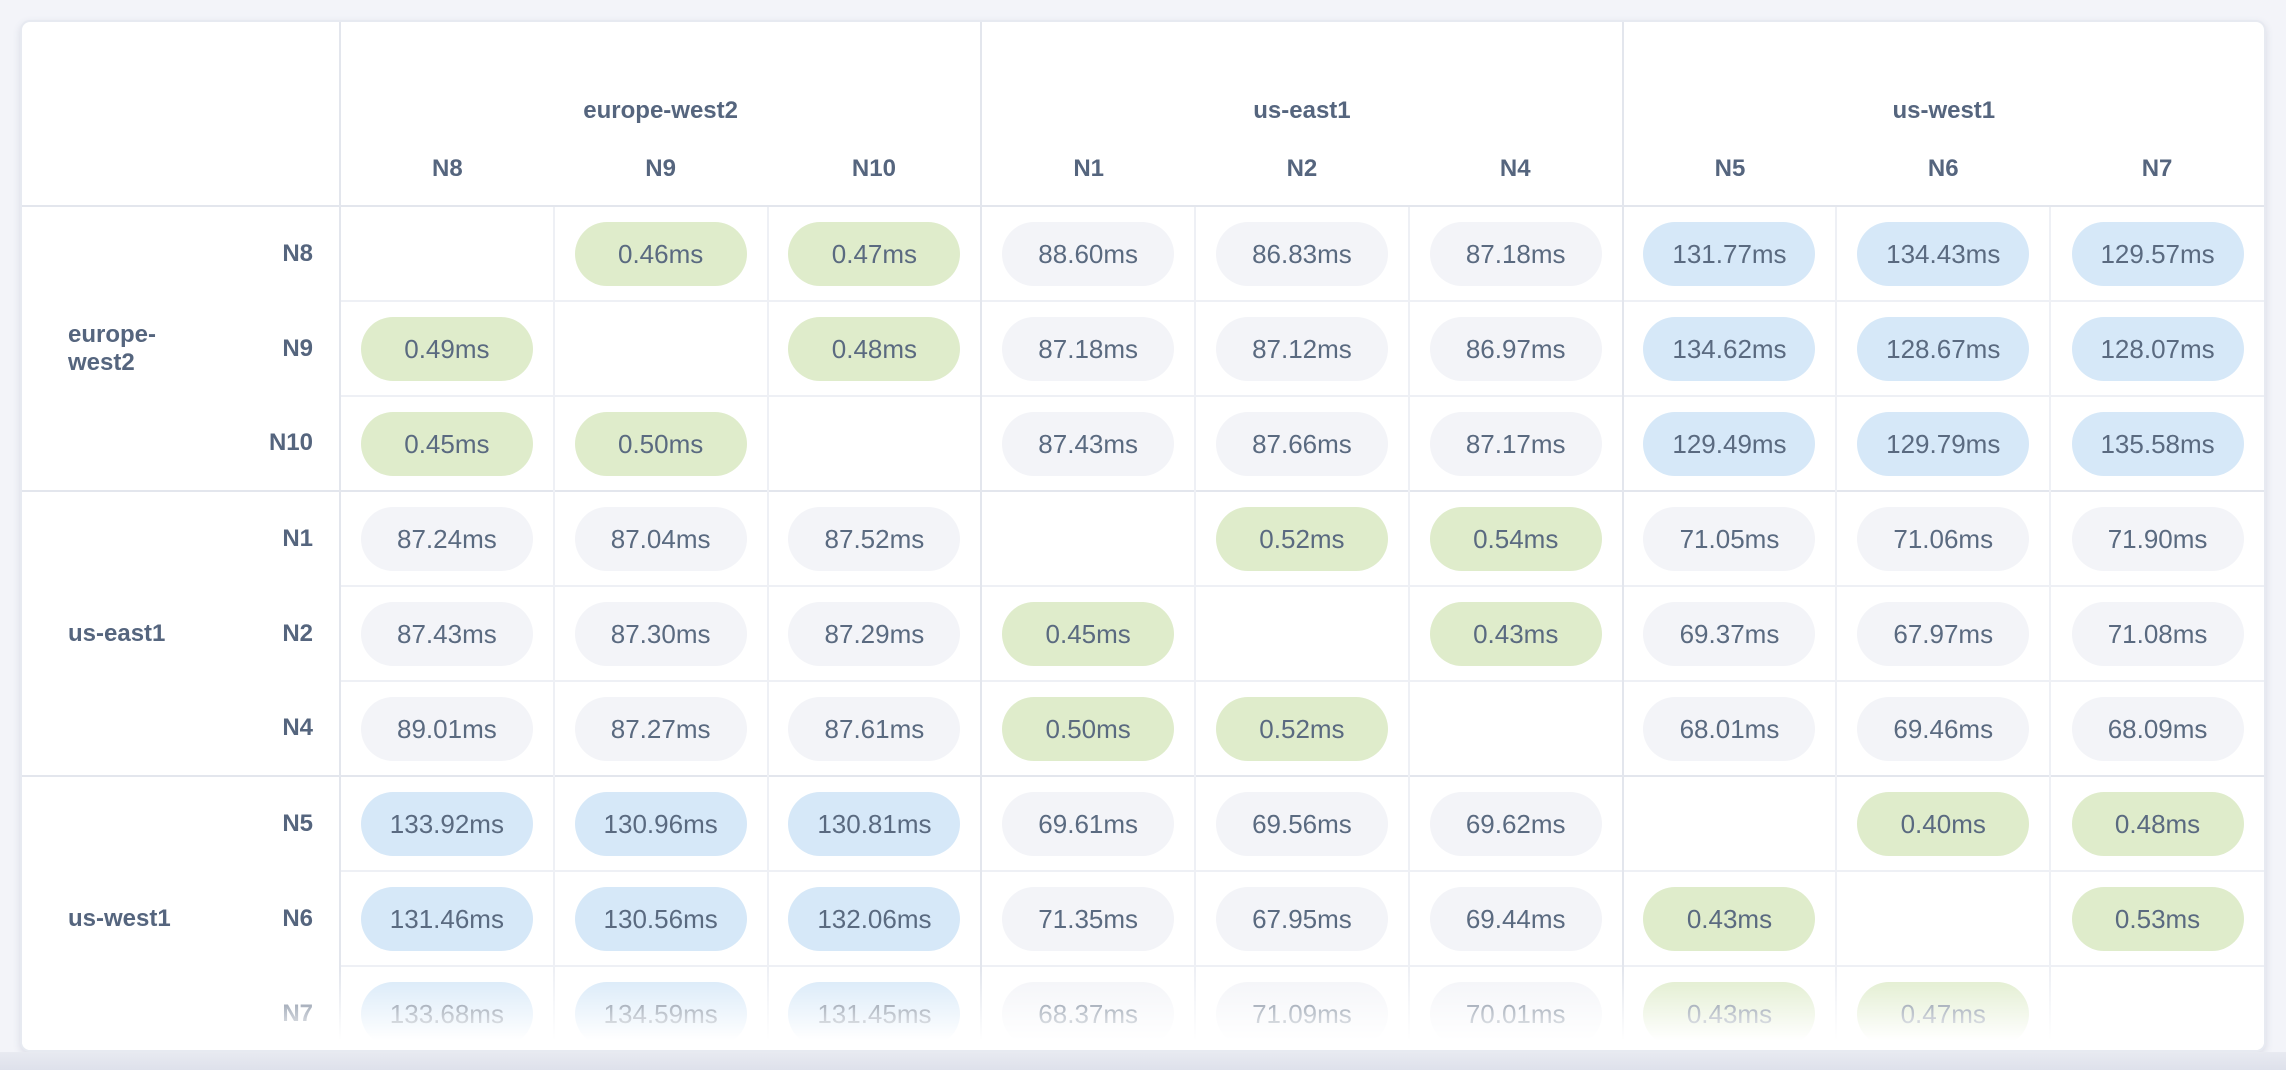 This screenshot has width=2286, height=1070. I want to click on latency-cell-N7-N10: 131.45ms, so click(875, 1007).